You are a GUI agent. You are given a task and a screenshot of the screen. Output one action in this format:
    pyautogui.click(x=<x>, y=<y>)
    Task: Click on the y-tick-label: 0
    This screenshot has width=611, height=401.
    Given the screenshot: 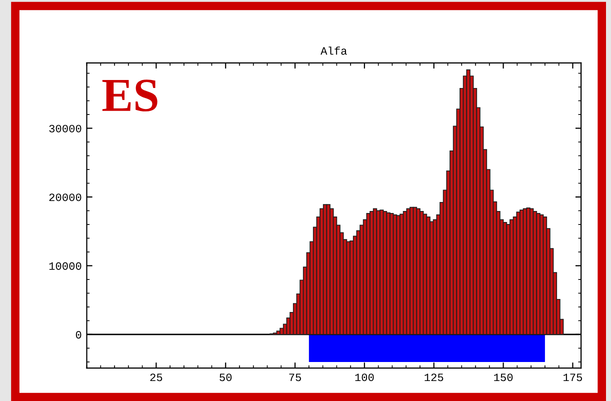 What is the action you would take?
    pyautogui.click(x=79, y=335)
    